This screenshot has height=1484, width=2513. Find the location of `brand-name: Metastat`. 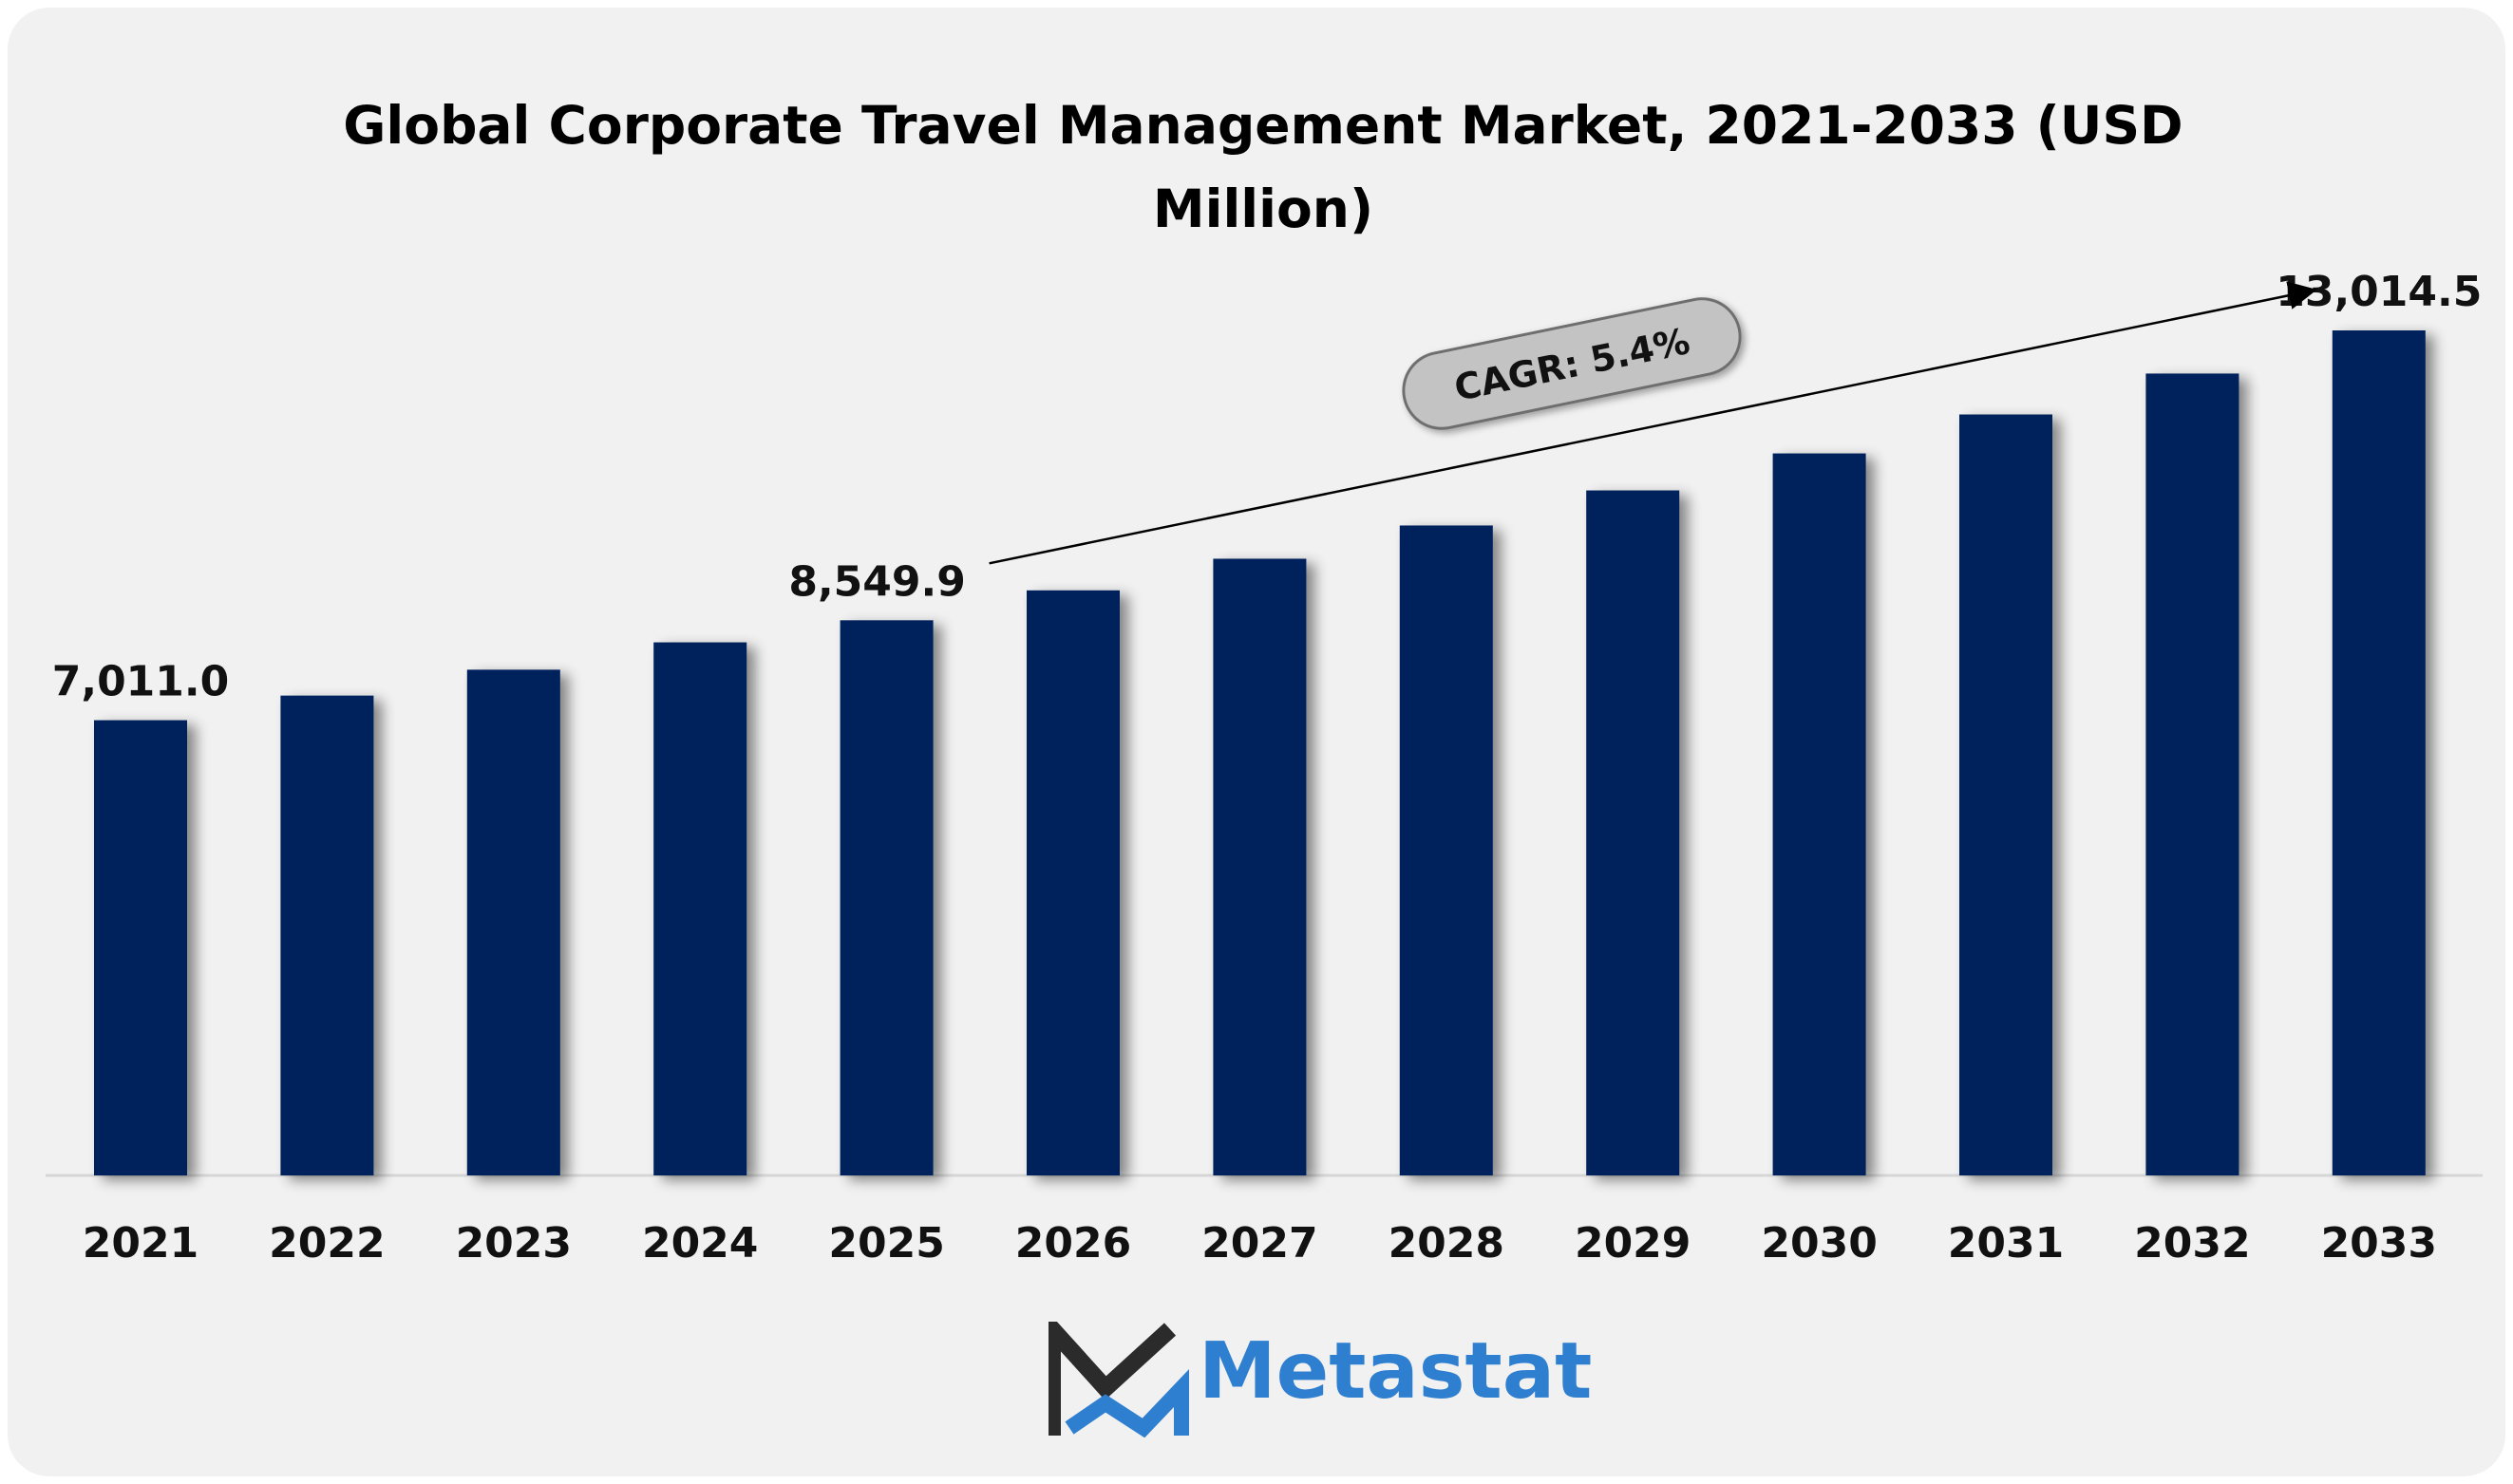

brand-name: Metastat is located at coordinates (1396, 1372).